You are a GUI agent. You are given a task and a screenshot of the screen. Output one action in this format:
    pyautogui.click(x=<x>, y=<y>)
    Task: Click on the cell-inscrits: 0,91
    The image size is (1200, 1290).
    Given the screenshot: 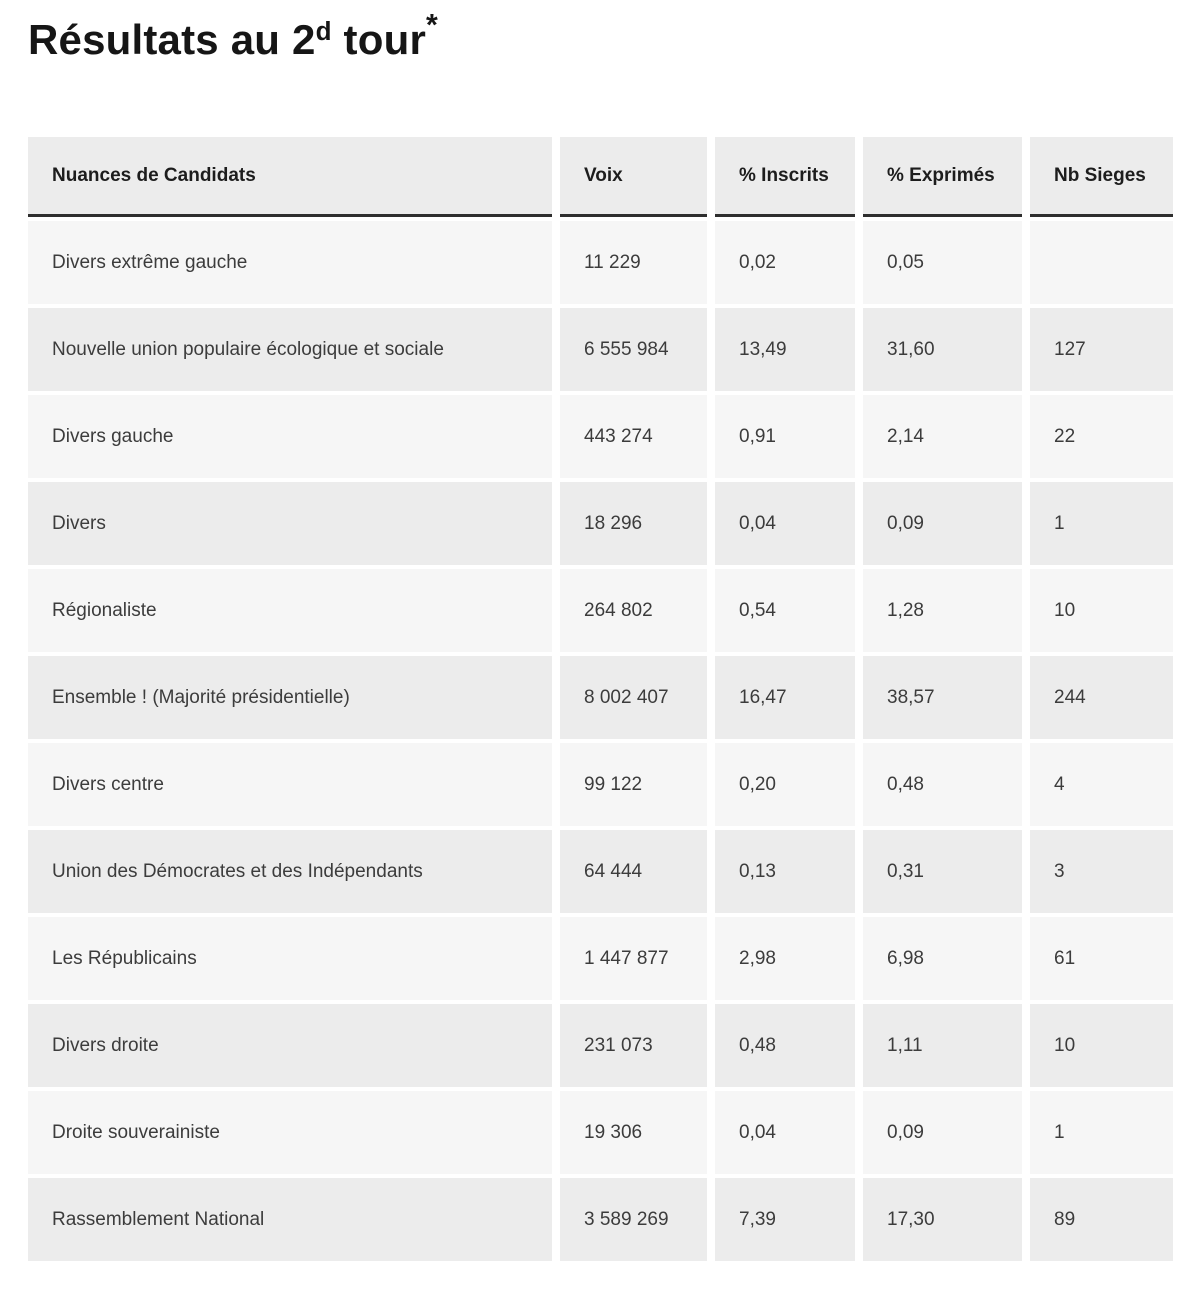 What is the action you would take?
    pyautogui.click(x=785, y=436)
    